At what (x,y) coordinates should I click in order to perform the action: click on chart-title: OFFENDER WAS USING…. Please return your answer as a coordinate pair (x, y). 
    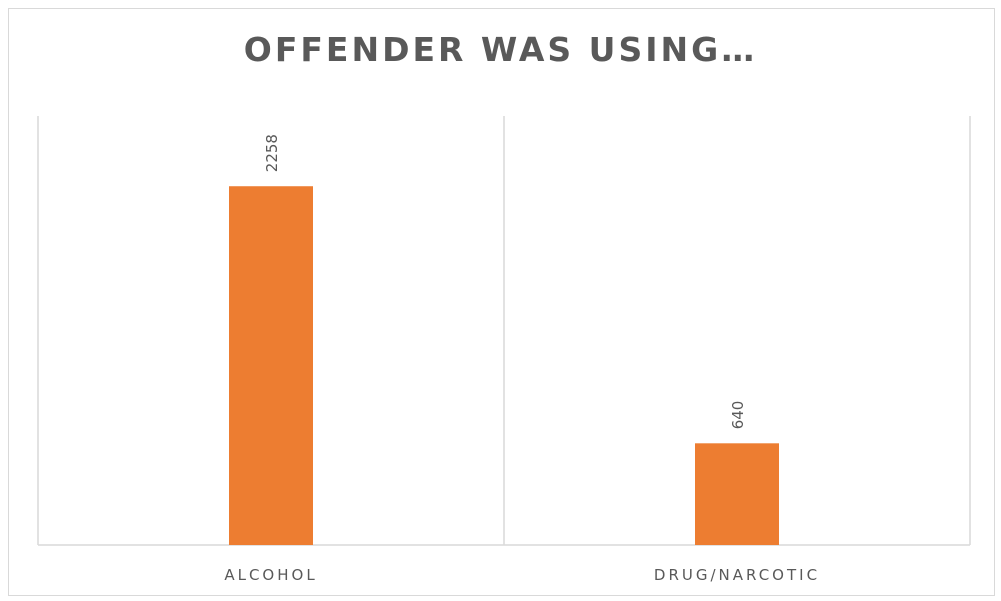
    Looking at the image, I should click on (500, 49).